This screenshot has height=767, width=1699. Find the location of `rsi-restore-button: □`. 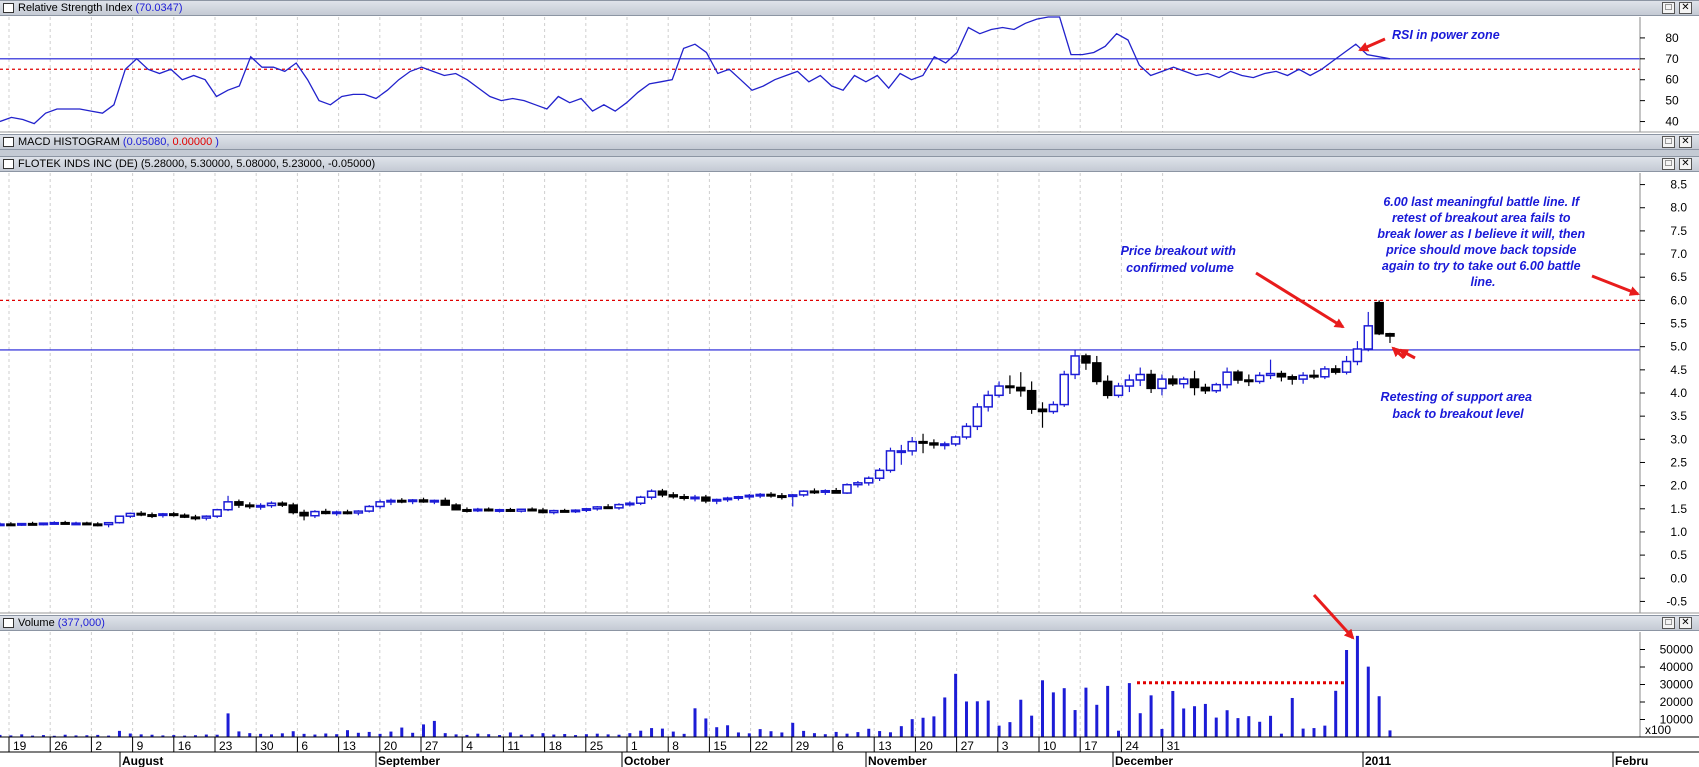

rsi-restore-button: □ is located at coordinates (1668, 8).